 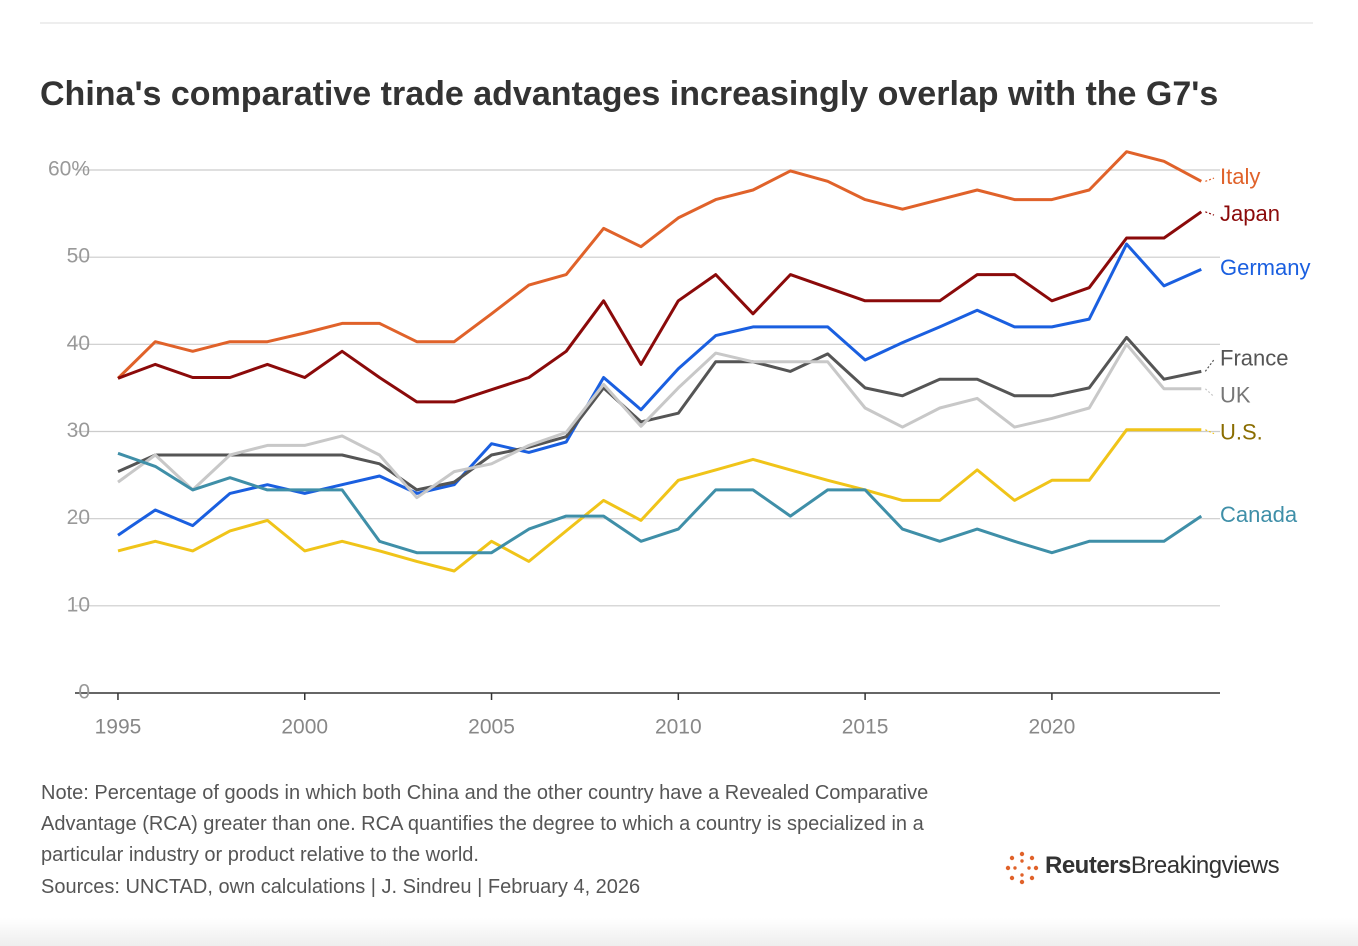 What do you see at coordinates (78, 517) in the screenshot?
I see `y-tick-label: 20` at bounding box center [78, 517].